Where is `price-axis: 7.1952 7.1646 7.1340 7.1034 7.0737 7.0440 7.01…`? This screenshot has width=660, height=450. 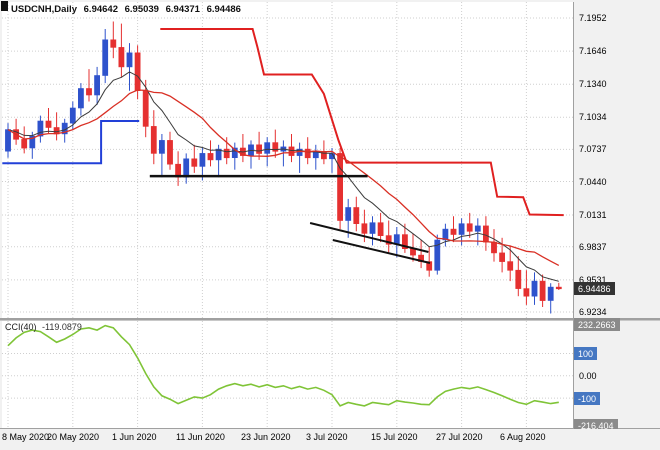 price-axis: 7.1952 7.1646 7.1340 7.1034 7.0737 7.0440 7.01… is located at coordinates (617, 214).